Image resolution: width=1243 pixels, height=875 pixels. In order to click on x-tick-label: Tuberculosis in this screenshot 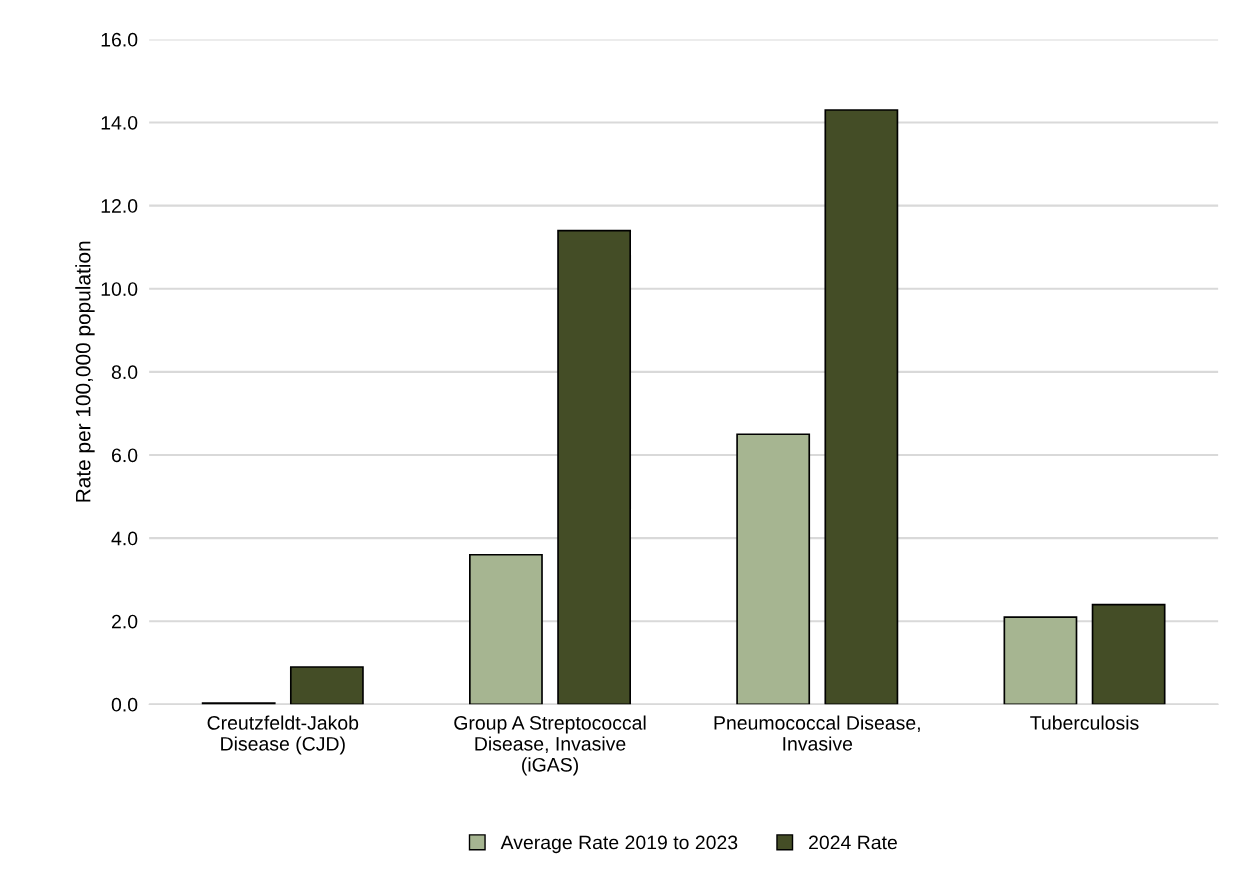, I will do `click(1084, 722)`.